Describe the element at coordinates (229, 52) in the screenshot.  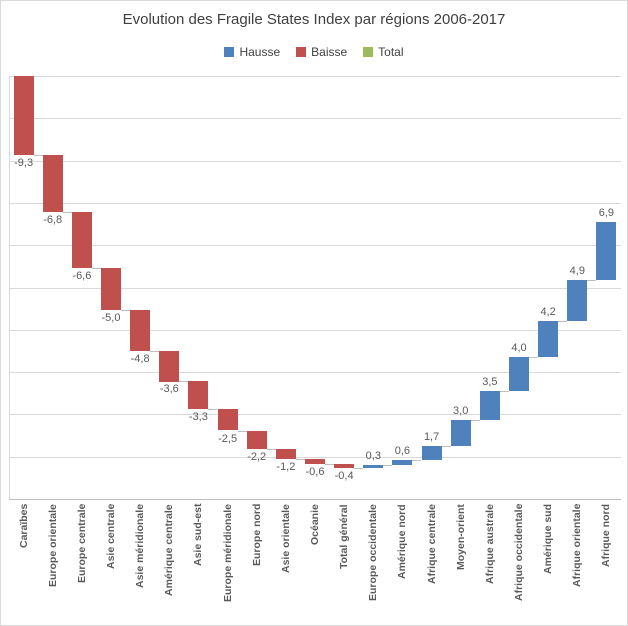
I see `legend-swatch-hausse` at that location.